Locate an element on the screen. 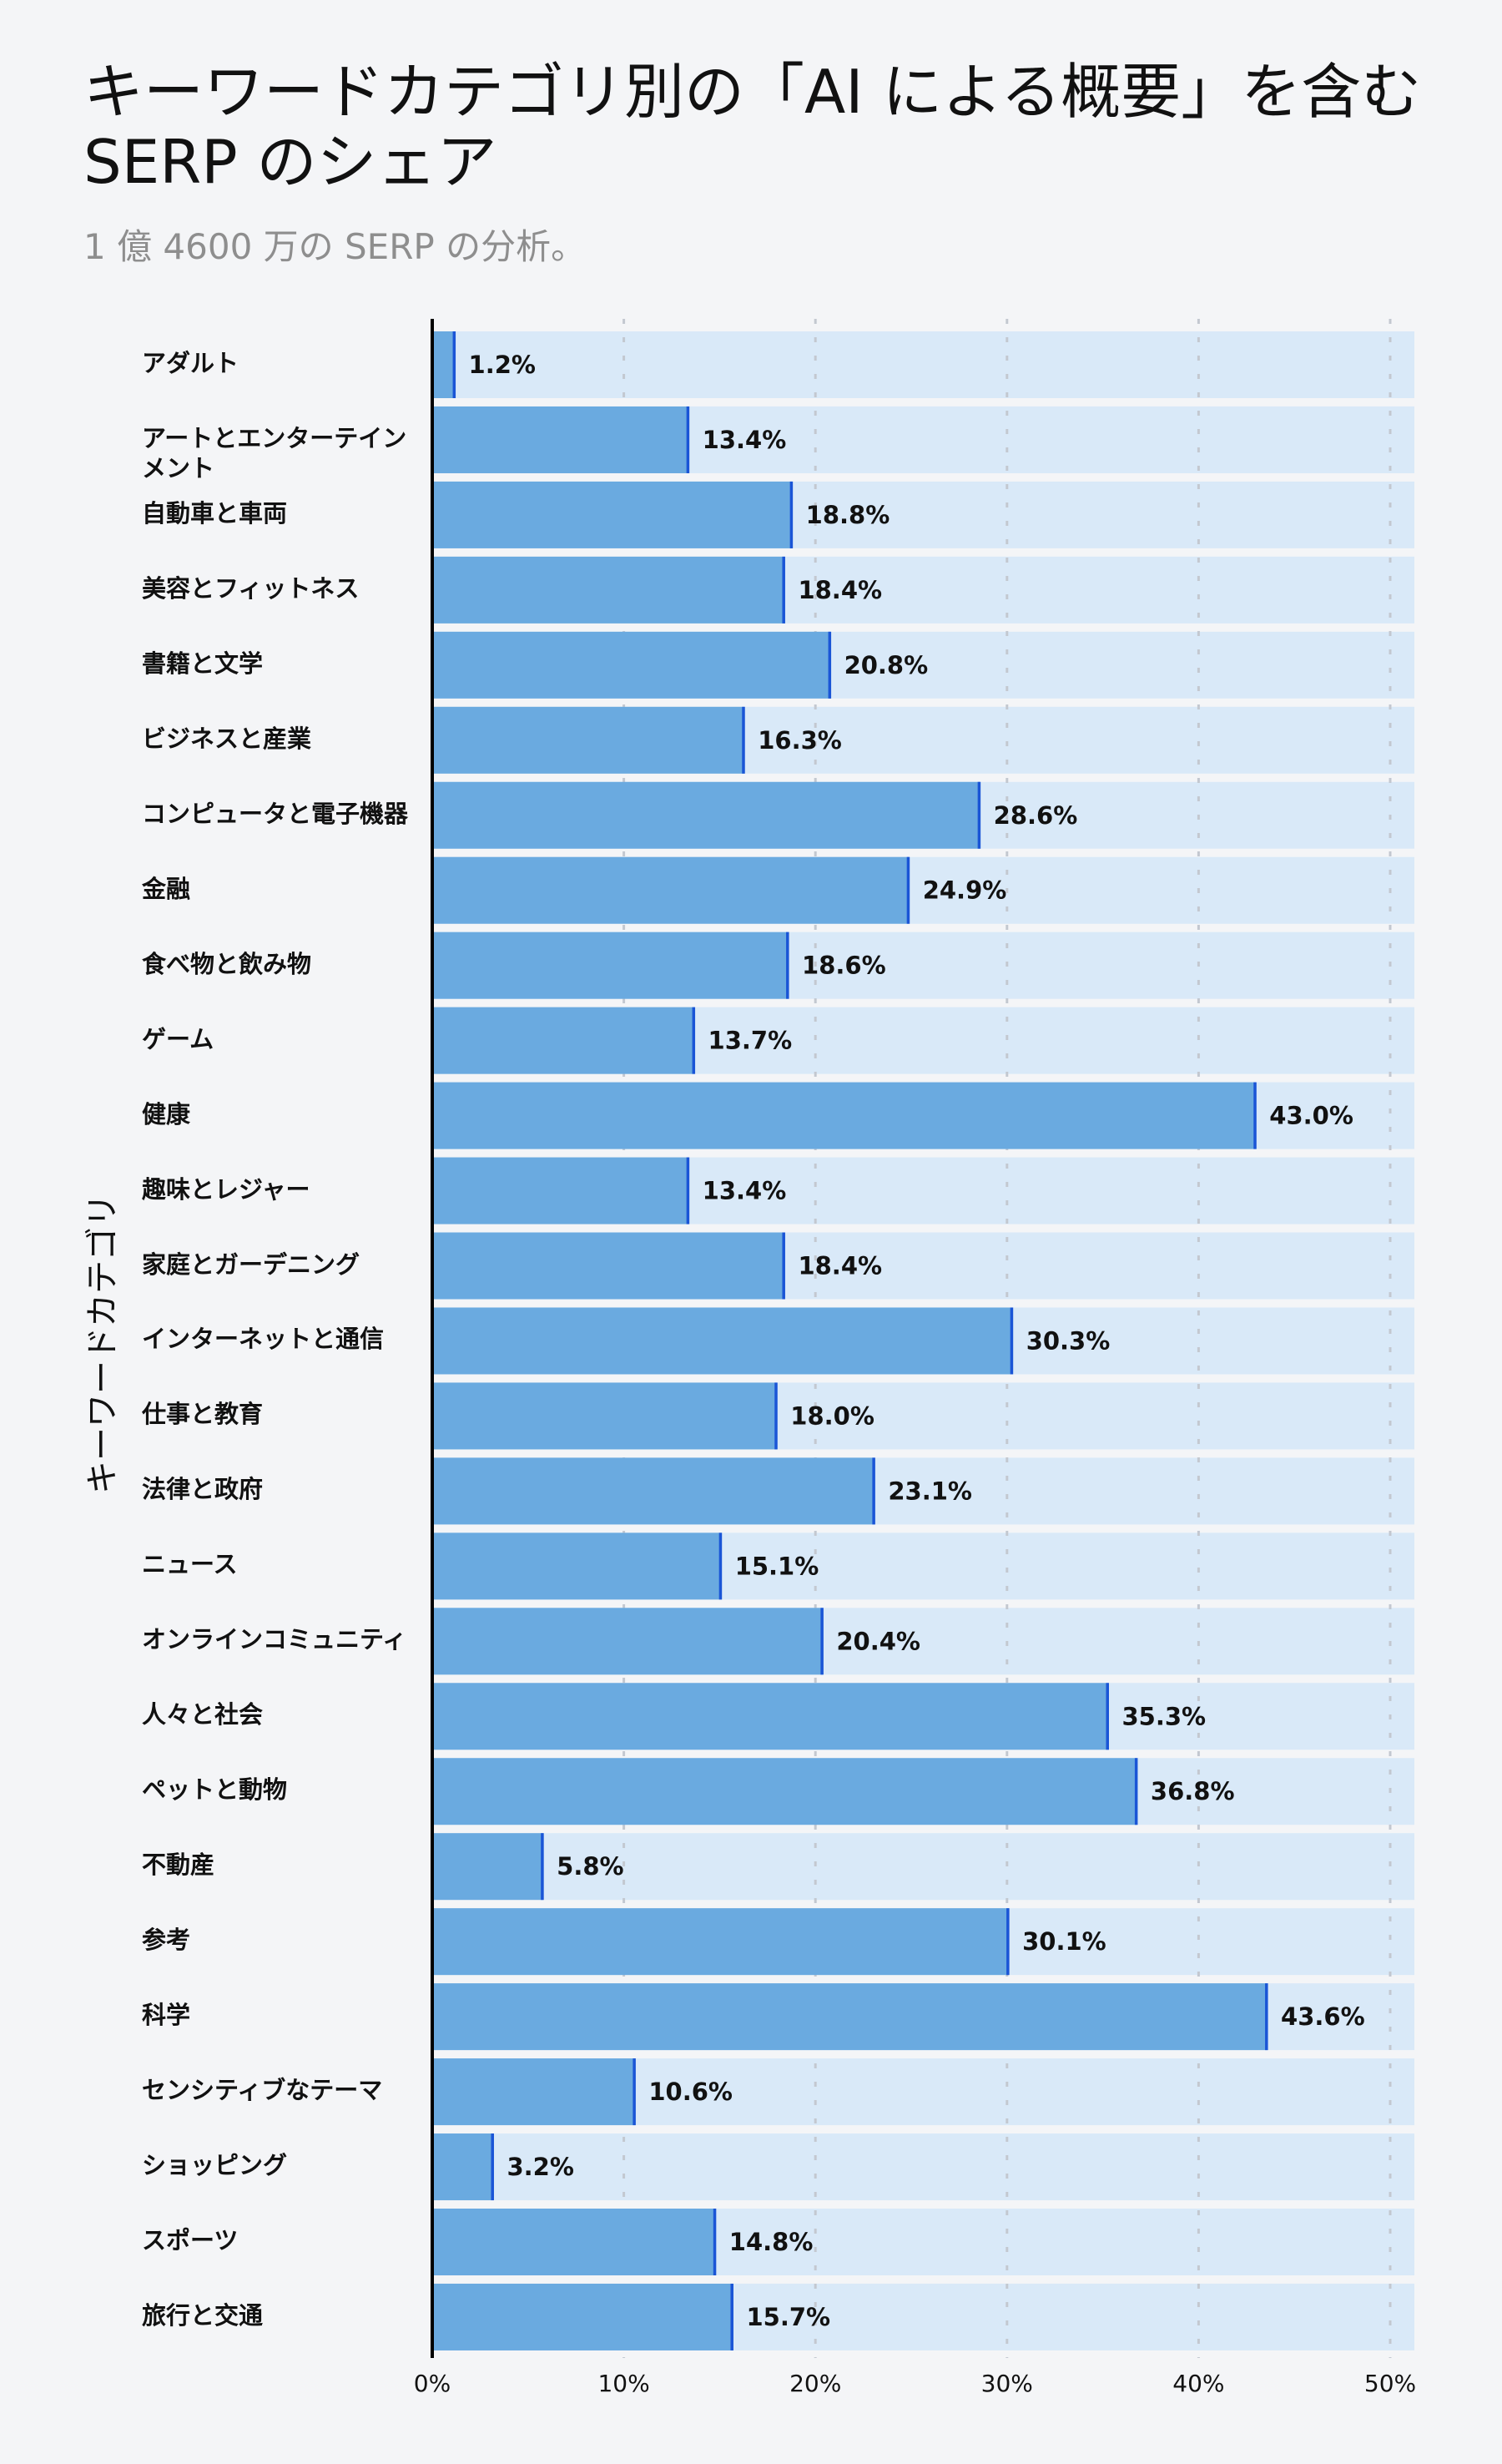 The image size is (1502, 2464). value-label: 36.8% is located at coordinates (1193, 1791).